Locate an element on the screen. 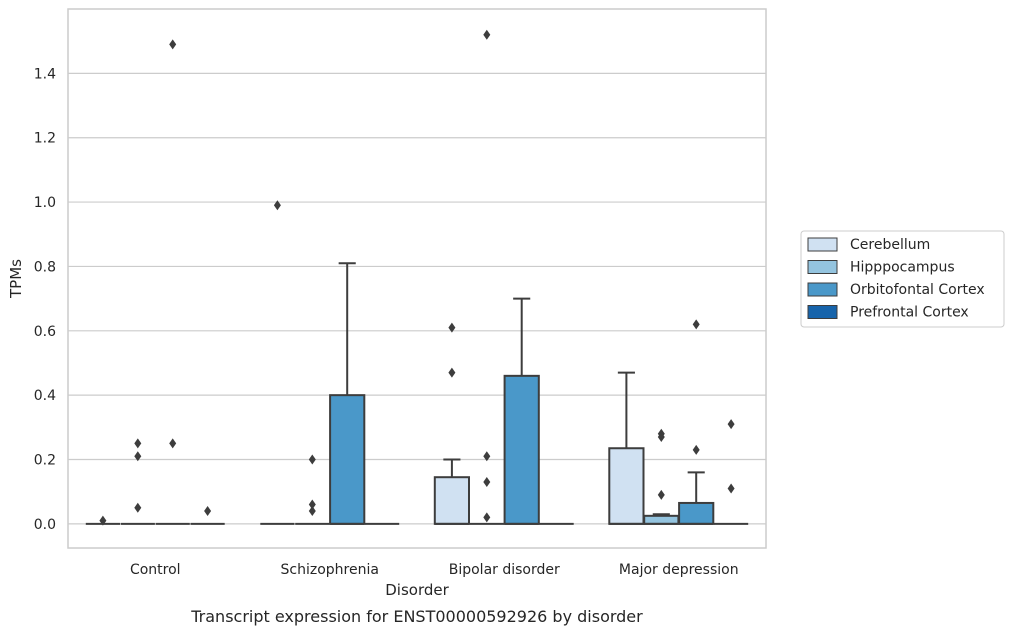 This screenshot has height=634, width=1014. y-tick-label: 0.4 is located at coordinates (45, 396).